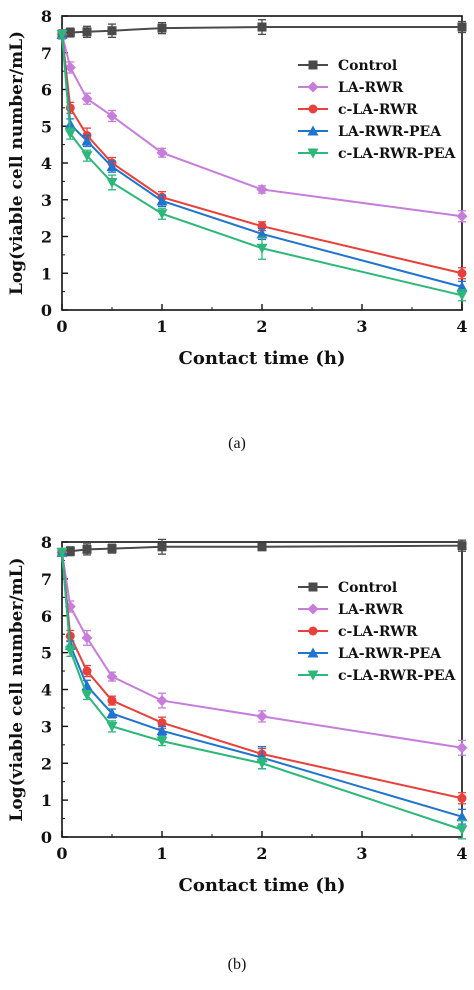 The image size is (474, 990). What do you see at coordinates (46, 763) in the screenshot?
I see `y-tick-label: 2` at bounding box center [46, 763].